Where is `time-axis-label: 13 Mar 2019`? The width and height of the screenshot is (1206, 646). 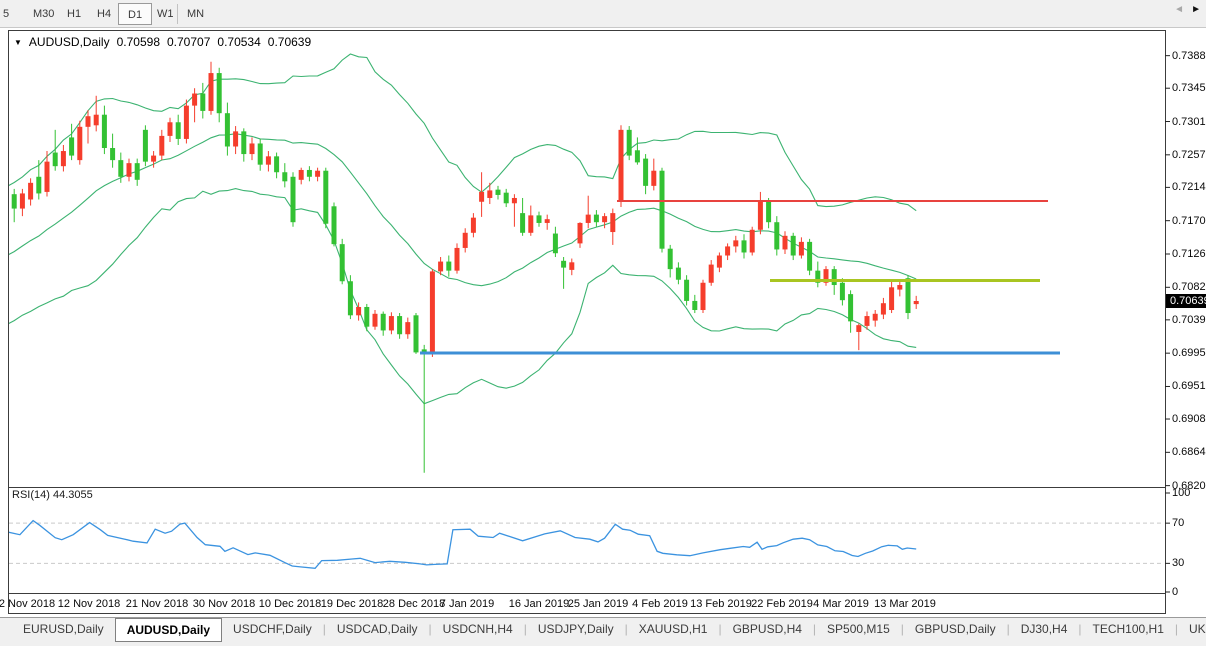 time-axis-label: 13 Mar 2019 is located at coordinates (905, 604).